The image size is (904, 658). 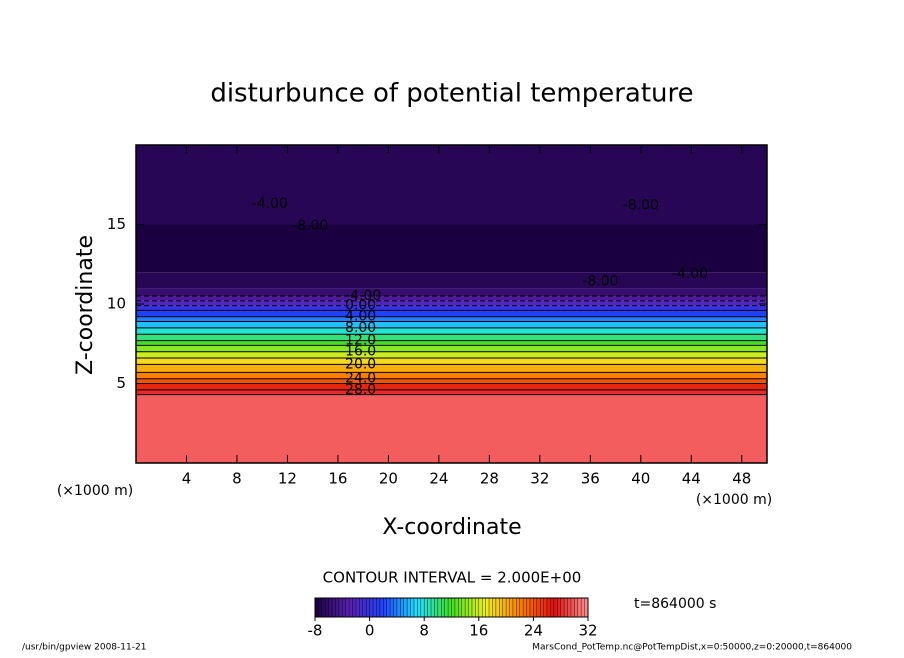 I want to click on x-tick-label: 12, so click(x=287, y=479).